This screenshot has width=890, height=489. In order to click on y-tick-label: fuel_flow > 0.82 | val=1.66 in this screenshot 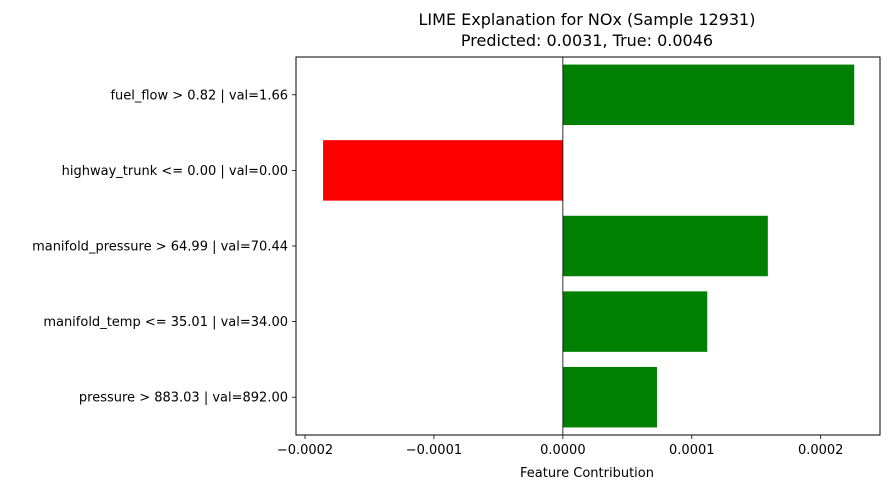, I will do `click(199, 95)`.